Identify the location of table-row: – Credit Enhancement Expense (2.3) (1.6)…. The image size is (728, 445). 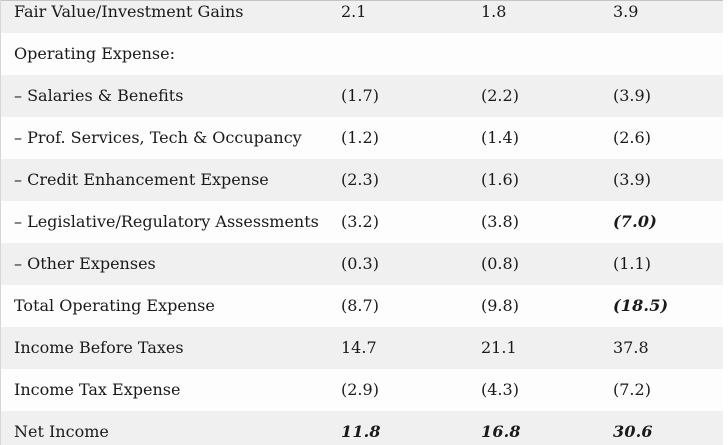
(362, 180).